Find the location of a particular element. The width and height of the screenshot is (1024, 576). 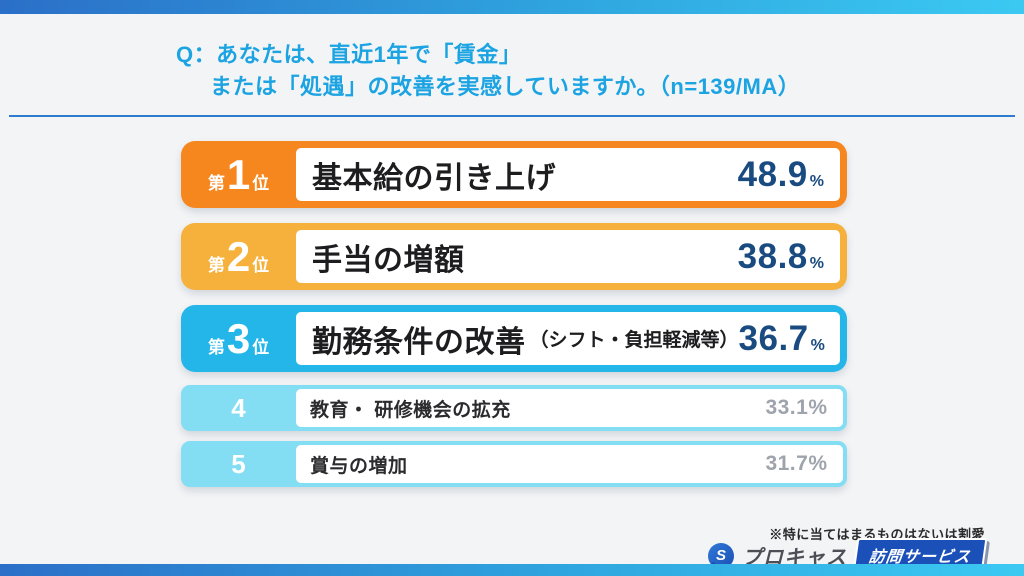

percentage-value: 48.9 is located at coordinates (772, 174).